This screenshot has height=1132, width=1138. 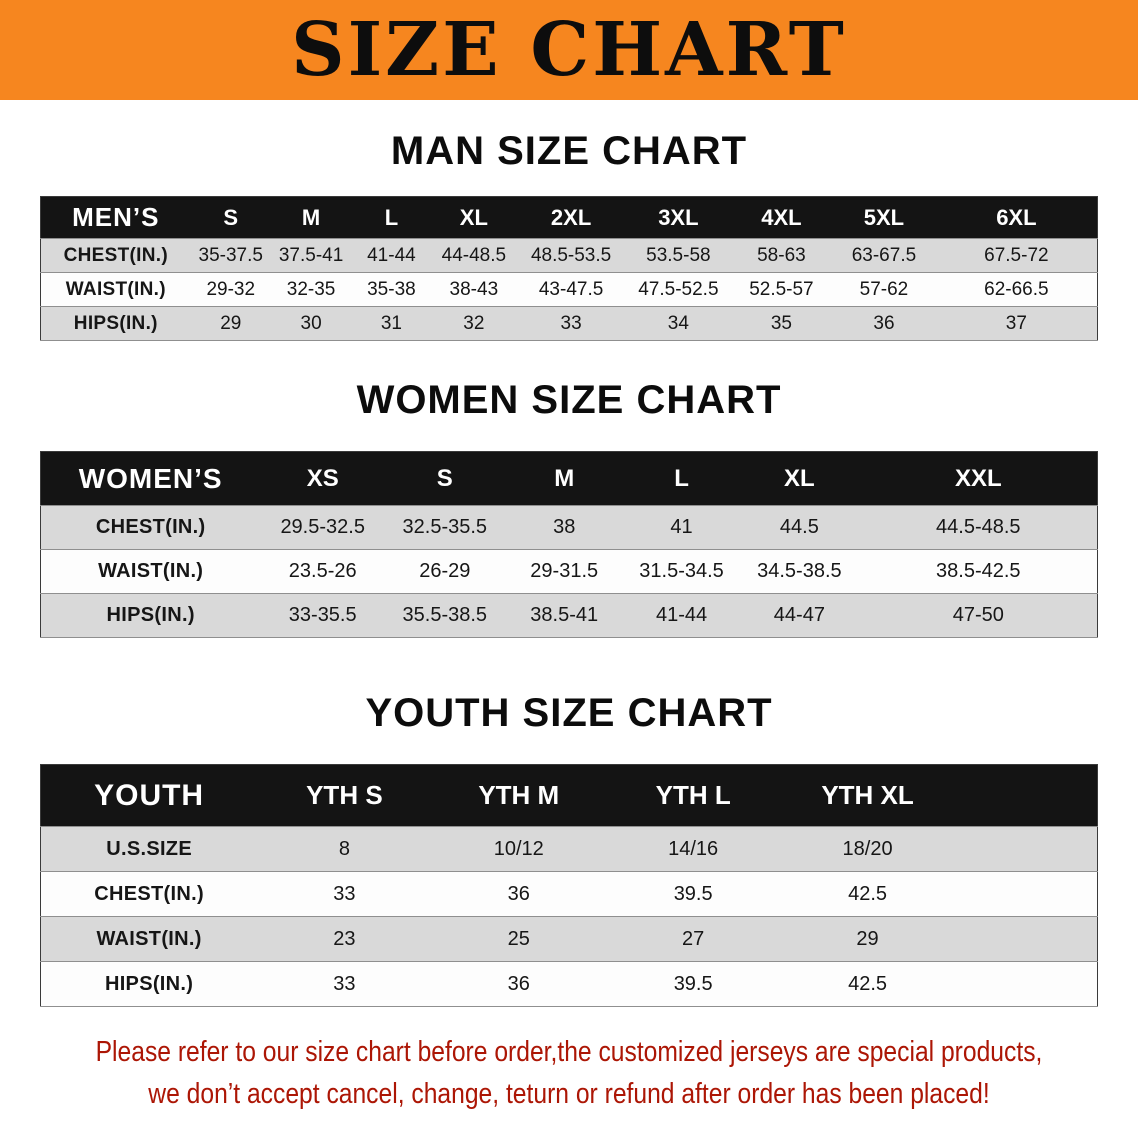 I want to click on size-cell: 37, so click(x=1016, y=323).